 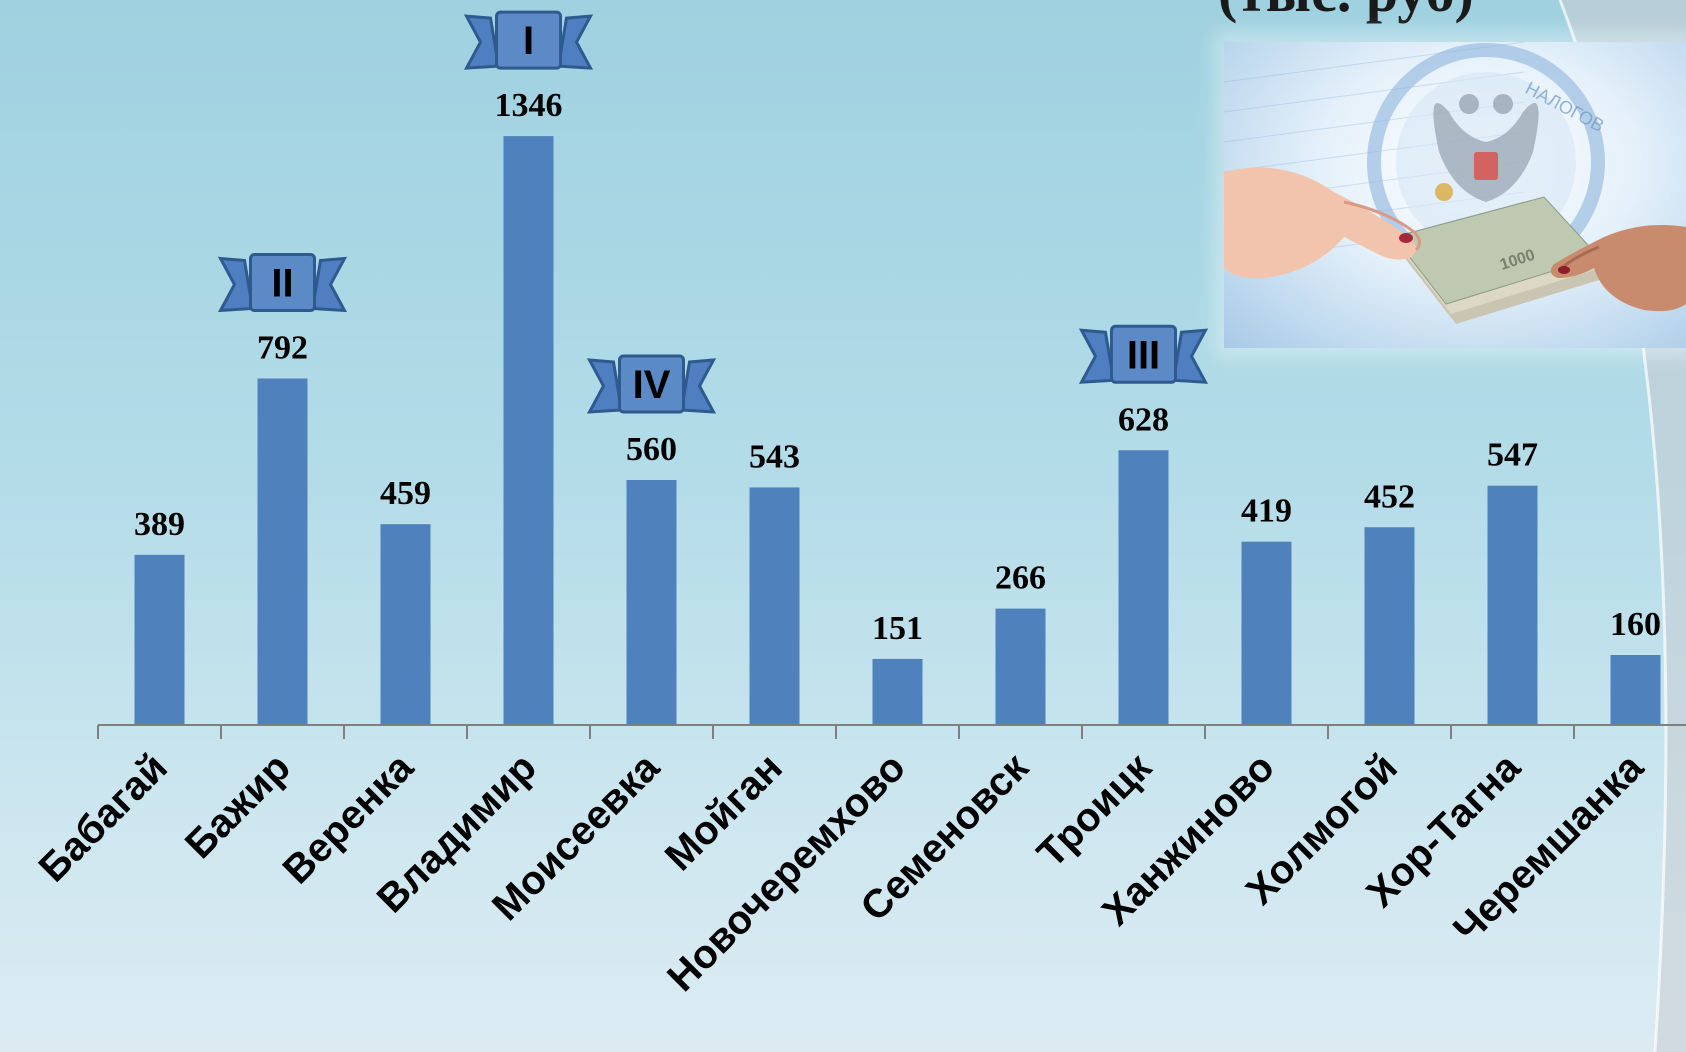 I want to click on data-label: 543, so click(x=774, y=456).